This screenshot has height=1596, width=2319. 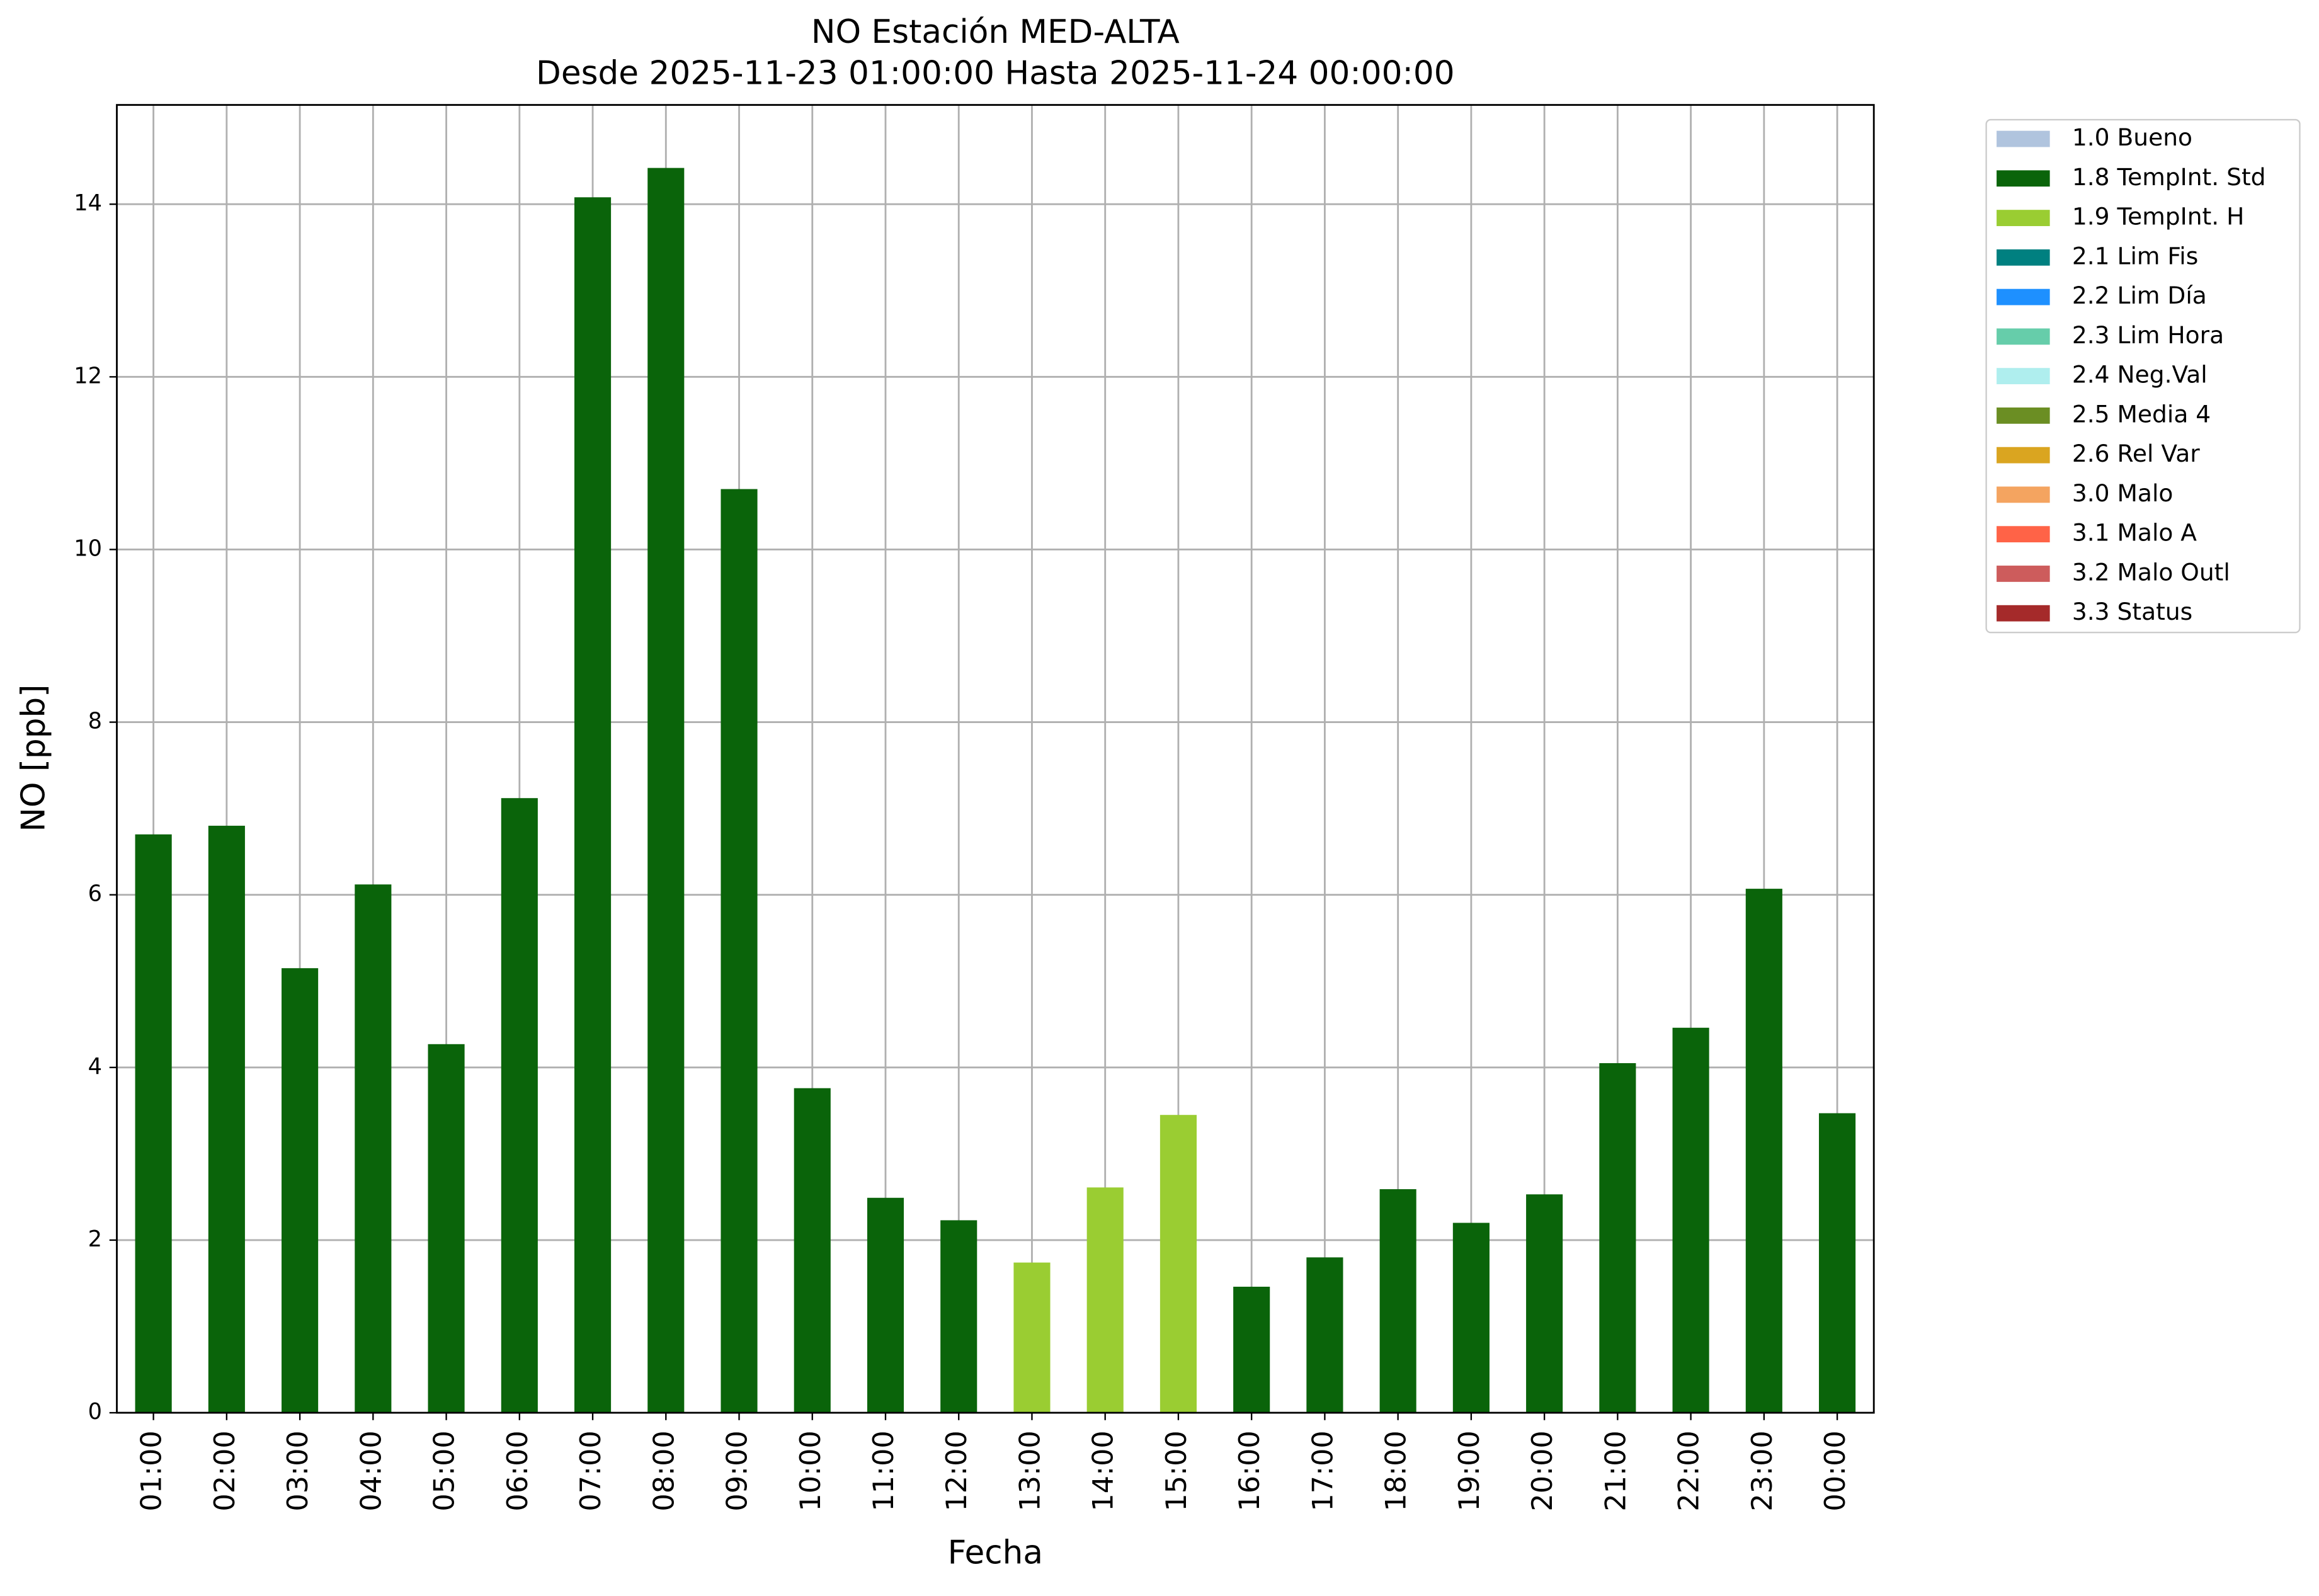 What do you see at coordinates (1396, 1470) in the screenshot?
I see `x-tick-label: 18:00` at bounding box center [1396, 1470].